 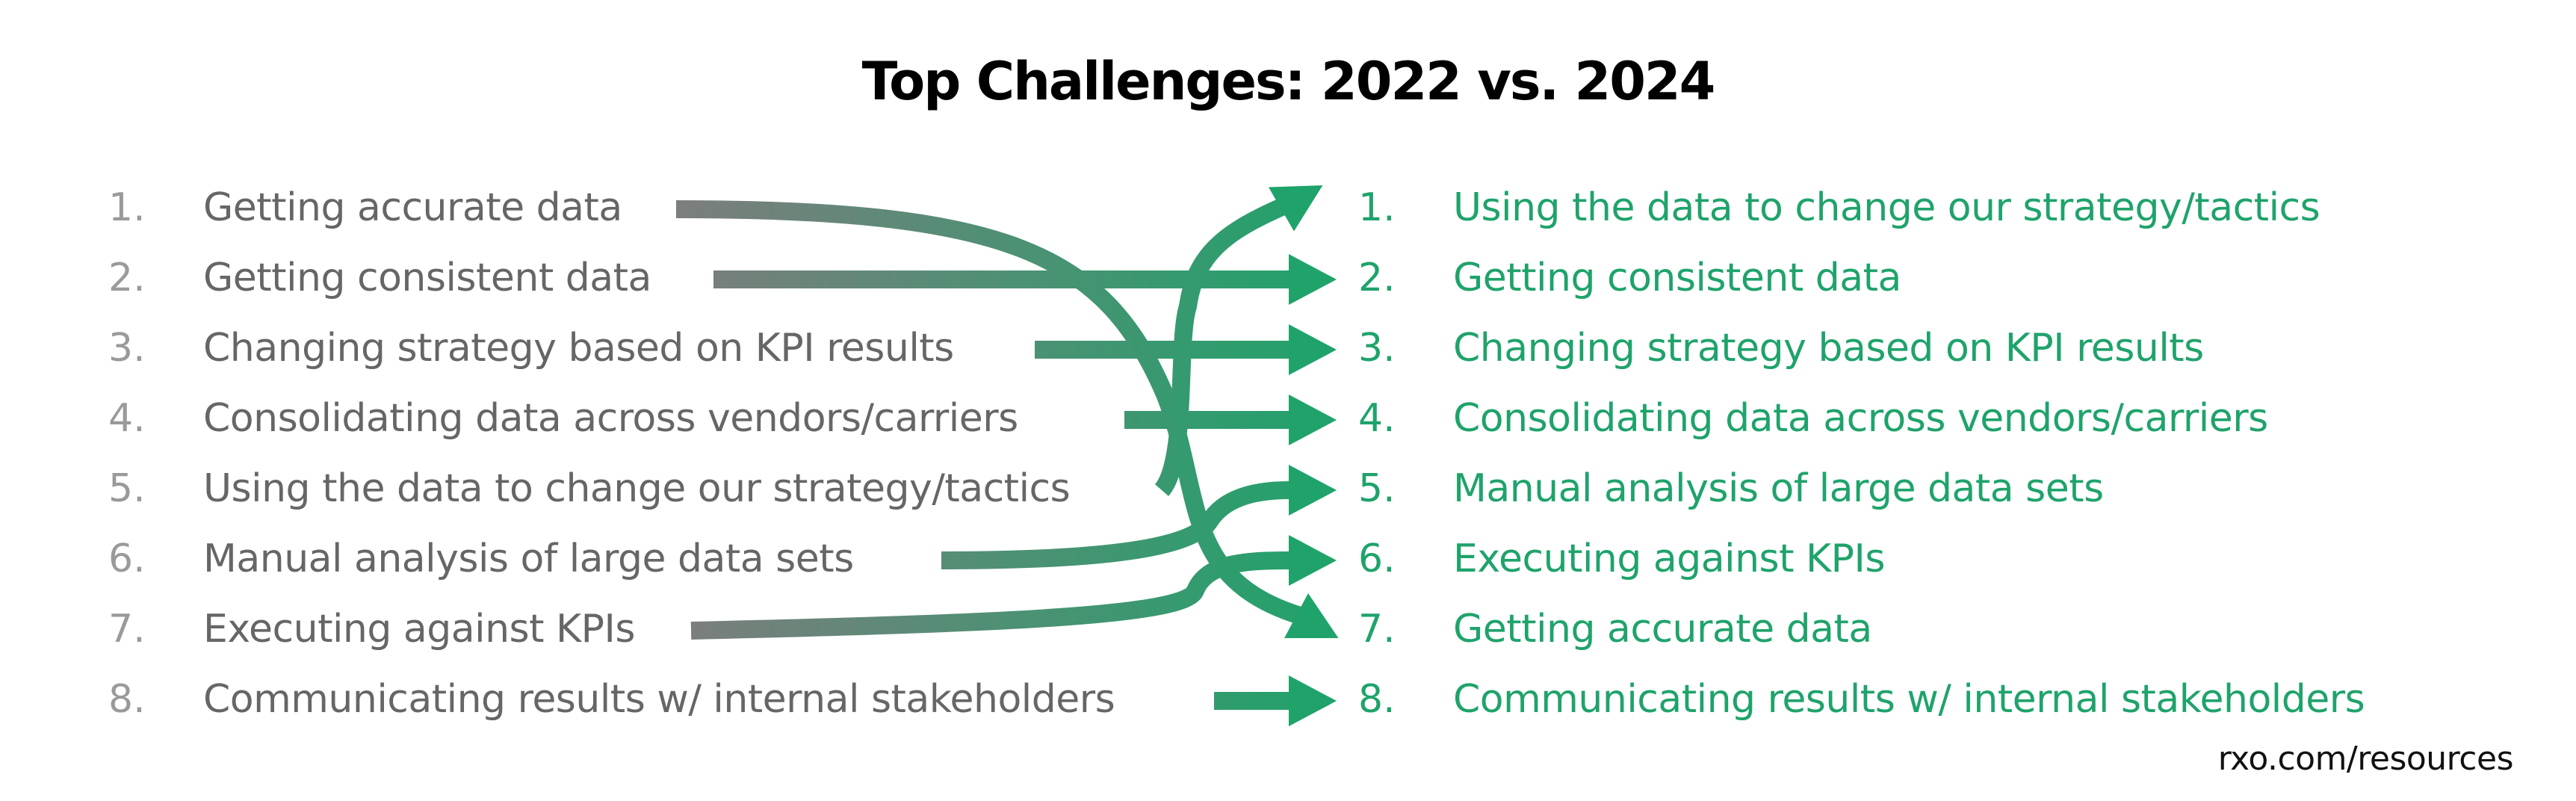 I want to click on chart-title: Top Challenges: 2022 vs. 2024, so click(x=1288, y=81).